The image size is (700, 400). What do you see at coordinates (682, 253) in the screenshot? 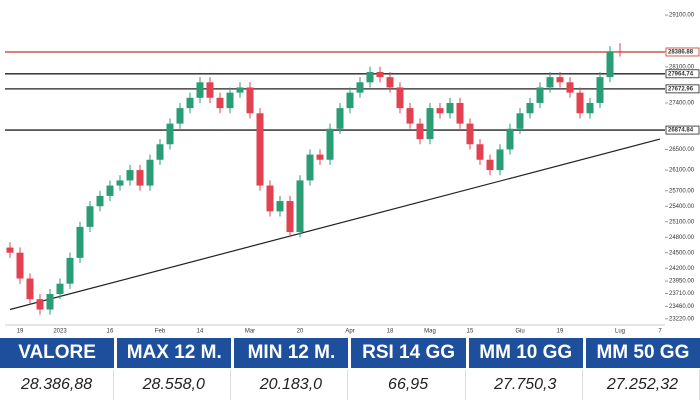
I see `y-tick-label: 24500.00` at bounding box center [682, 253].